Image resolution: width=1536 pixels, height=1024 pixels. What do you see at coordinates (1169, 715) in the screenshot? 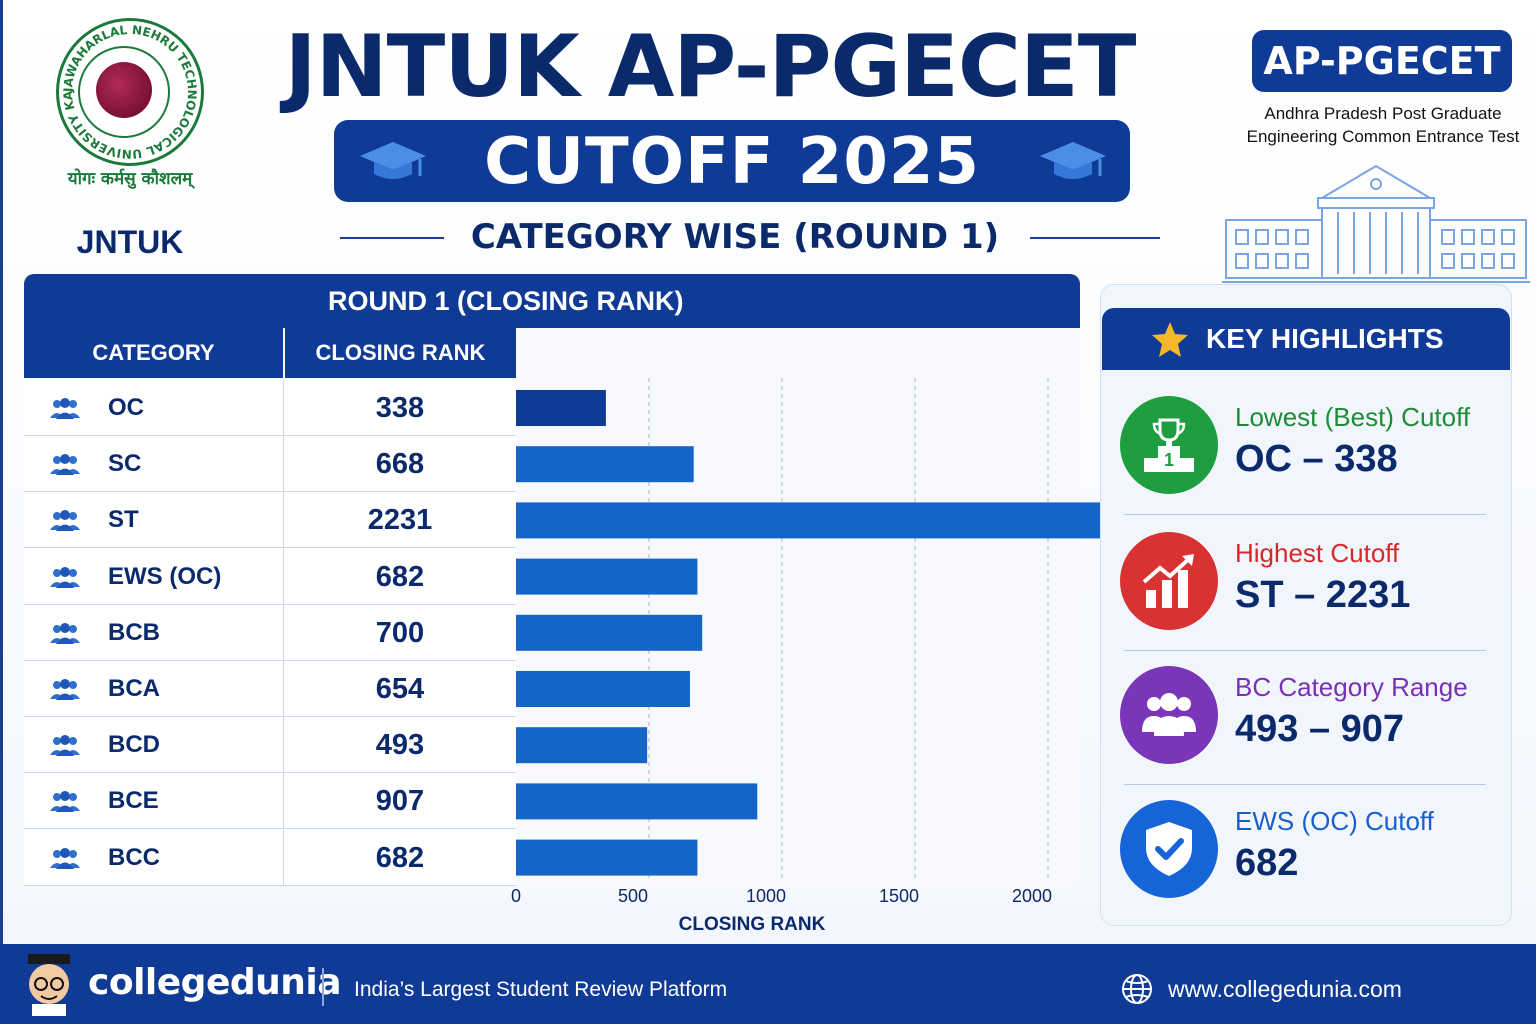
I see `group-icon` at bounding box center [1169, 715].